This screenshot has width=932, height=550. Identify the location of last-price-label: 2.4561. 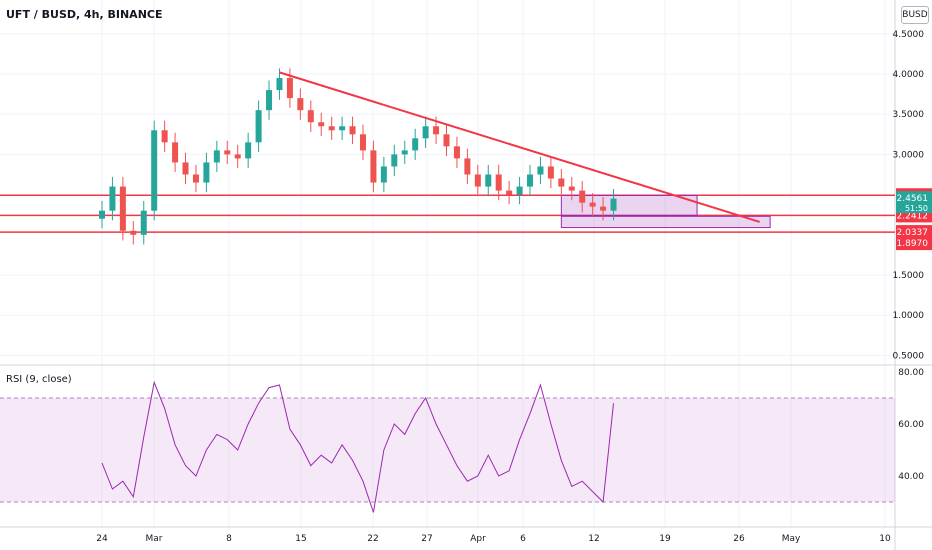
(913, 199).